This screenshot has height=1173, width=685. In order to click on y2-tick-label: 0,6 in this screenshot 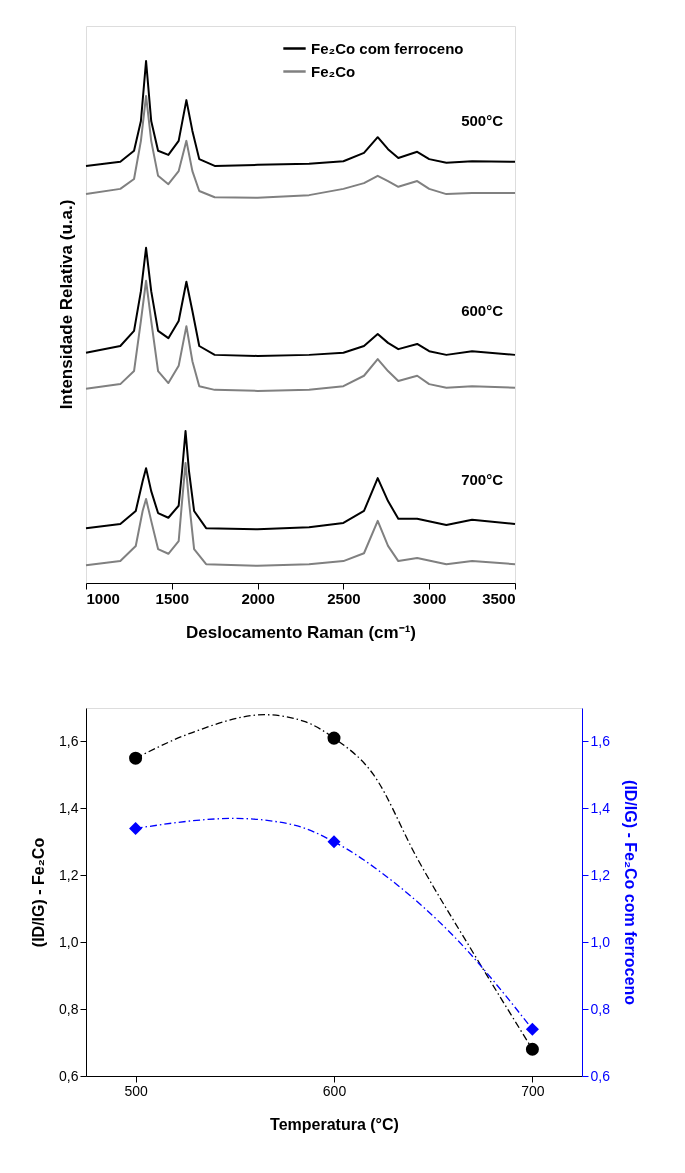, I will do `click(600, 1075)`.